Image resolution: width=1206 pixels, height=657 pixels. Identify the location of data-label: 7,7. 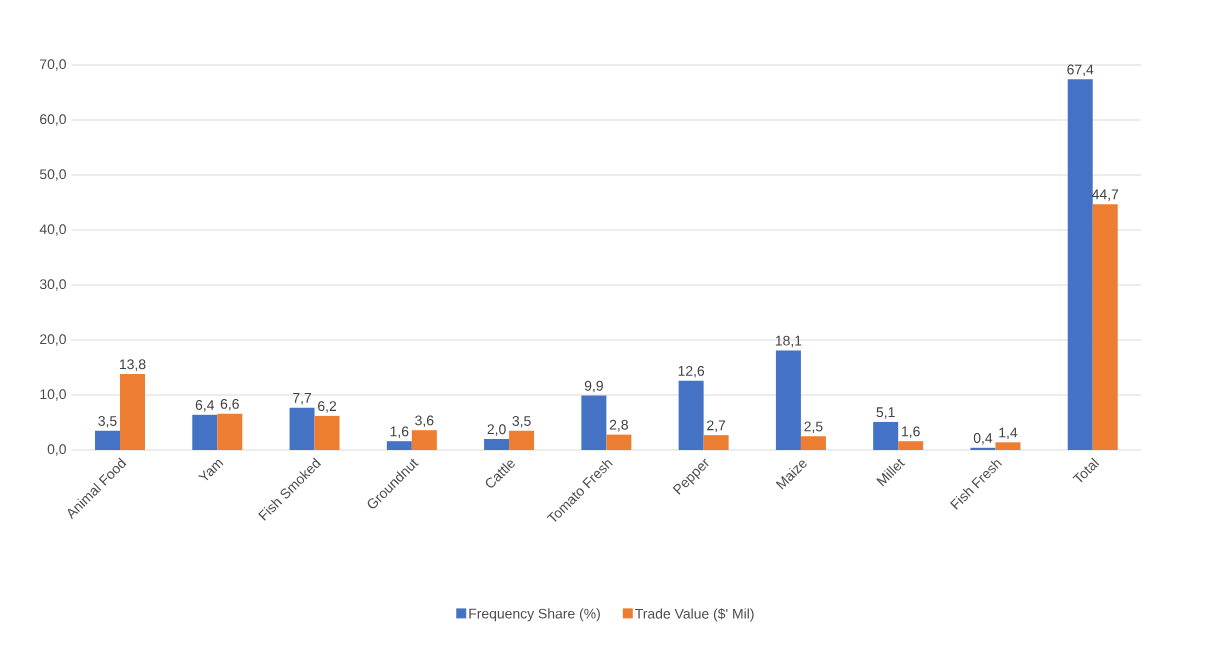
(302, 399).